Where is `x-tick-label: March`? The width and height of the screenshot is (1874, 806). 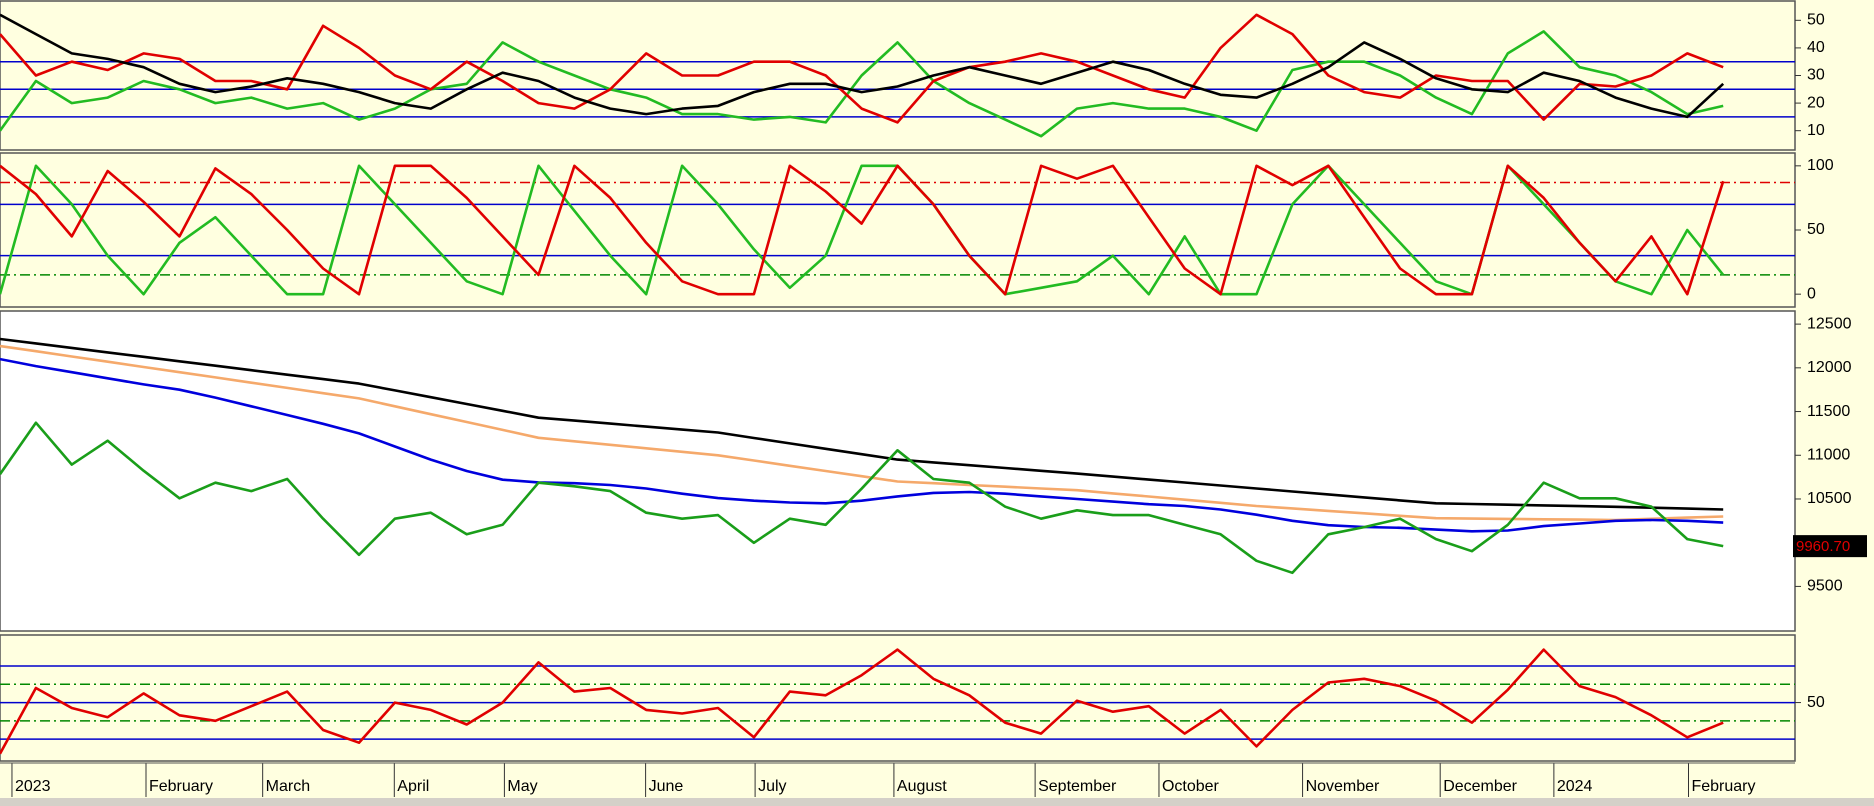
x-tick-label: March is located at coordinates (288, 786).